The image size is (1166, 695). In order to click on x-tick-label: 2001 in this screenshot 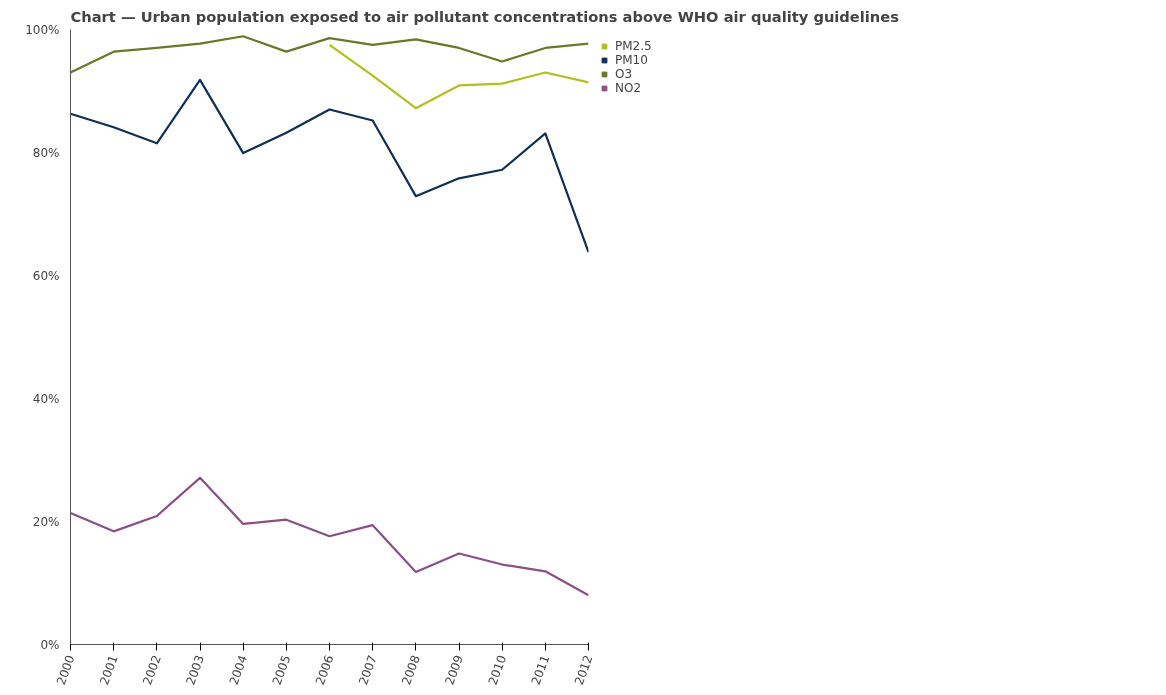, I will do `click(109, 670)`.